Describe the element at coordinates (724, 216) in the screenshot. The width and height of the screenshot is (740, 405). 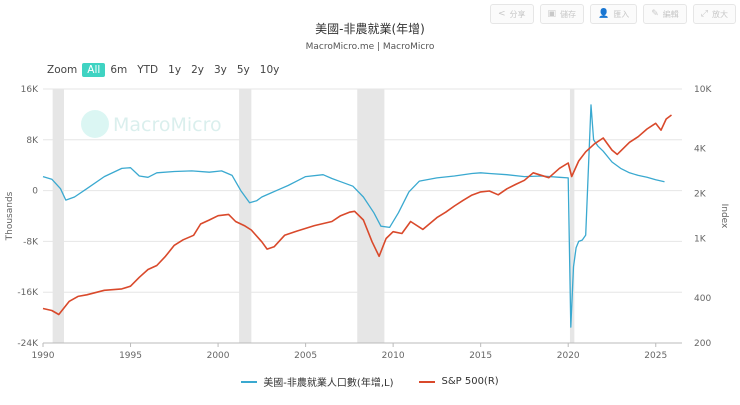
I see `right-axis-title: Index` at that location.